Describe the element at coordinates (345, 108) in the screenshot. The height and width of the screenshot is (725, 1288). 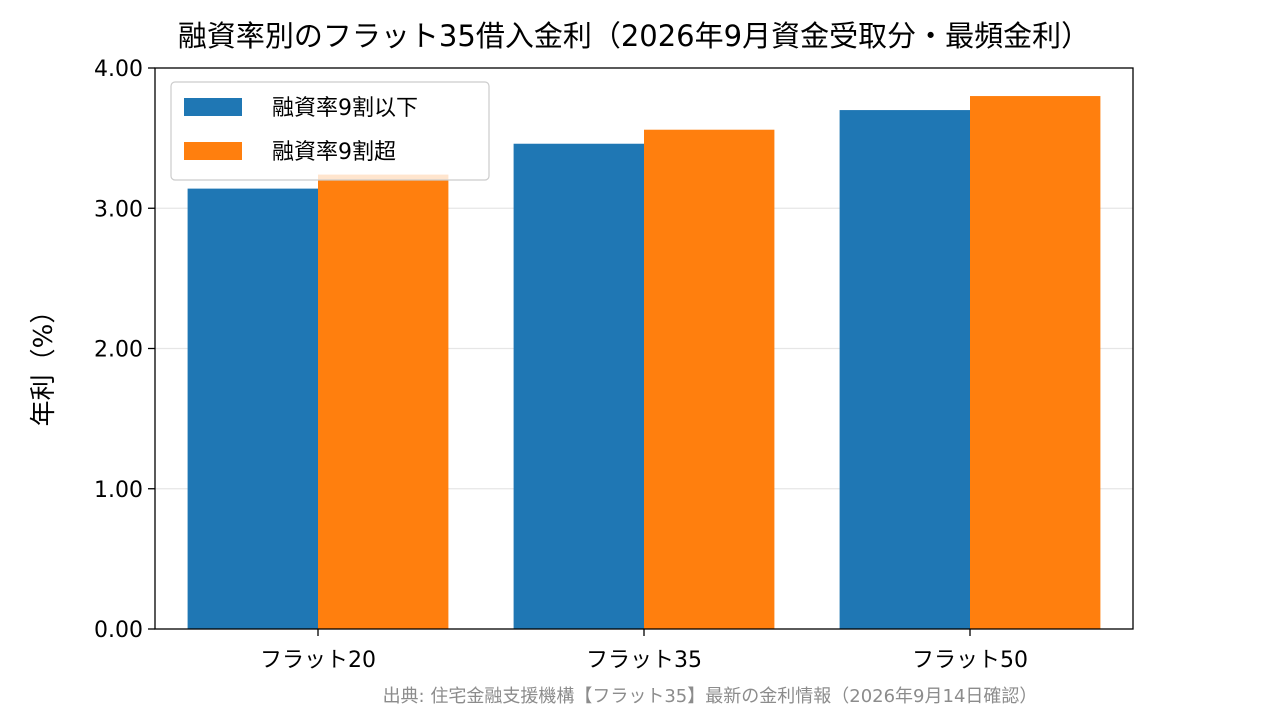
I see `legend-label-series-0: 融資率9割以下` at that location.